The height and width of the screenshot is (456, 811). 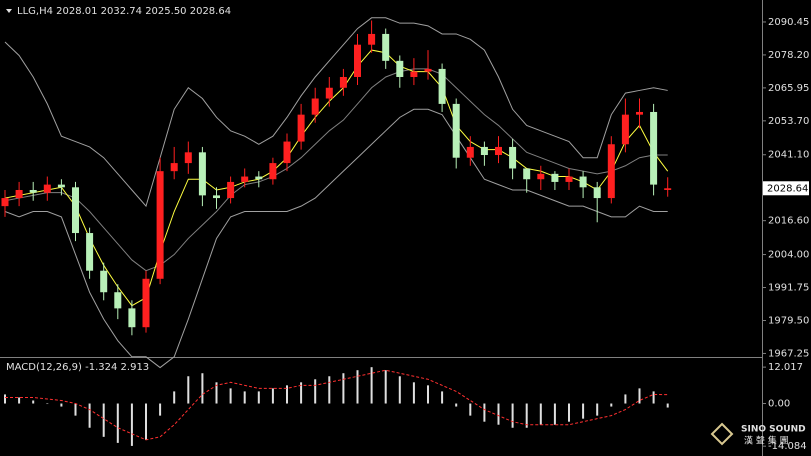 What do you see at coordinates (788, 22) in the screenshot?
I see `y-tick-label: 2090.45` at bounding box center [788, 22].